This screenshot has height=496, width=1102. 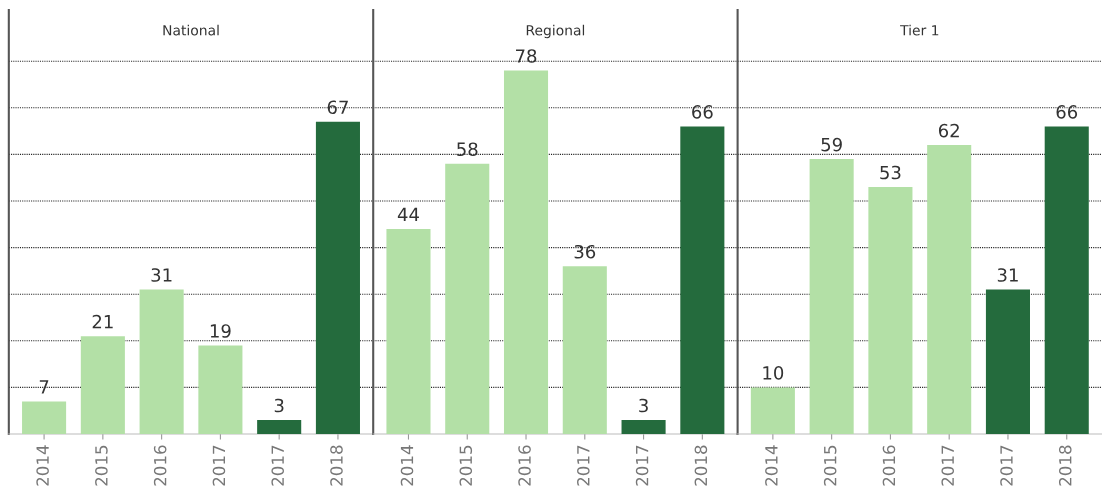 What do you see at coordinates (191, 30) in the screenshot?
I see `text: National` at bounding box center [191, 30].